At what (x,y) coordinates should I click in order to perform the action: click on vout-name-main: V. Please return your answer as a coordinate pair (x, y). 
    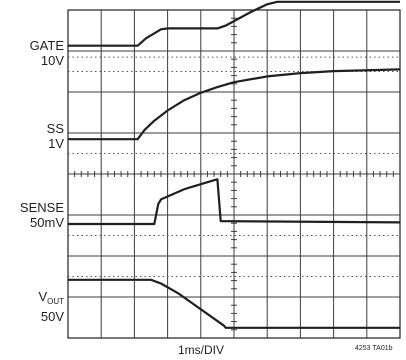
    Looking at the image, I should click on (43, 296).